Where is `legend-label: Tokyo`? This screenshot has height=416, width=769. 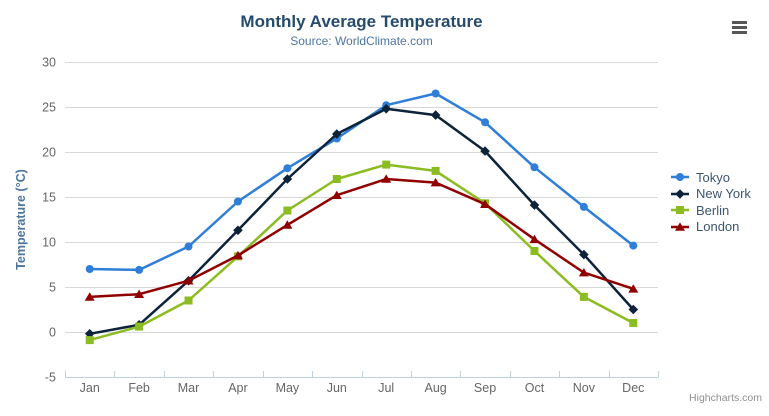 legend-label: Tokyo is located at coordinates (713, 177).